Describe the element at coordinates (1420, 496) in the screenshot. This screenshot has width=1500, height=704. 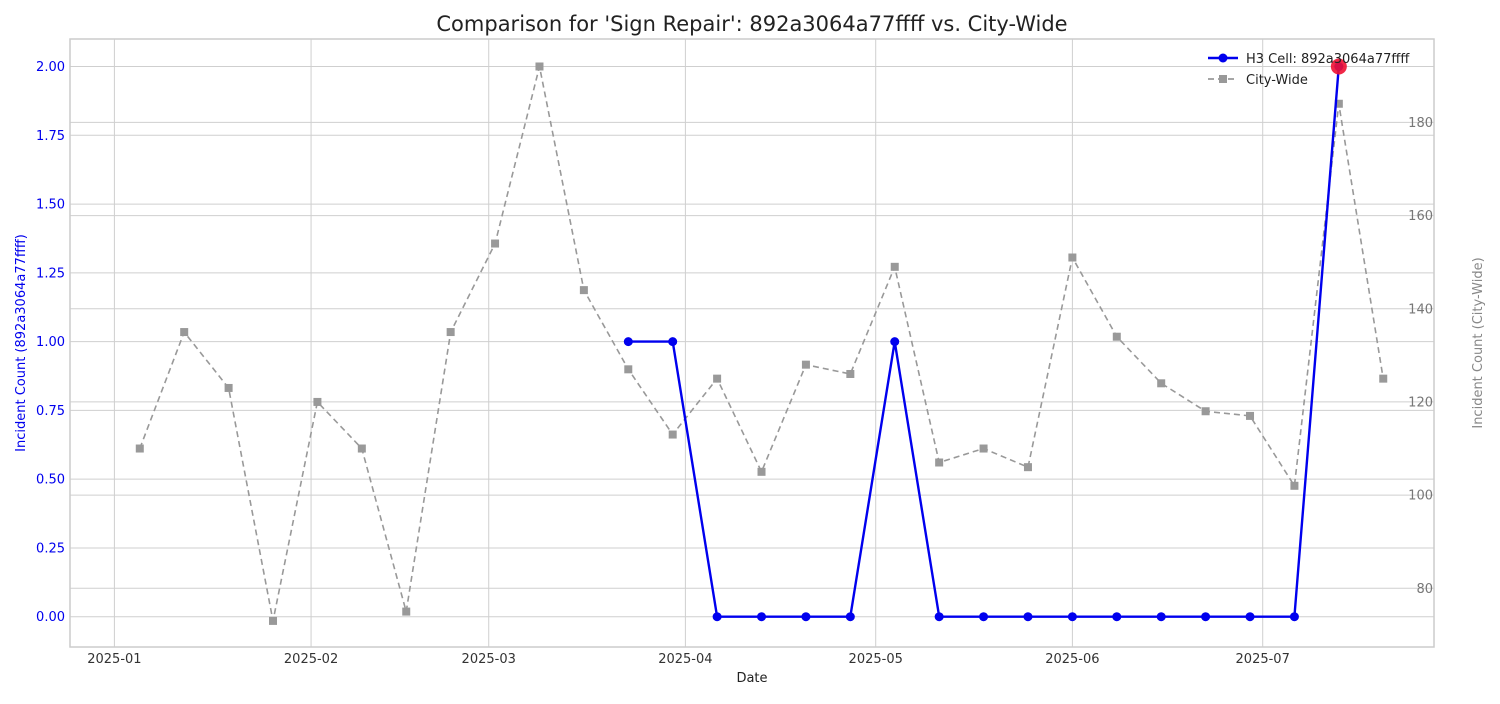
I see `y-tick-label-right: 100` at that location.